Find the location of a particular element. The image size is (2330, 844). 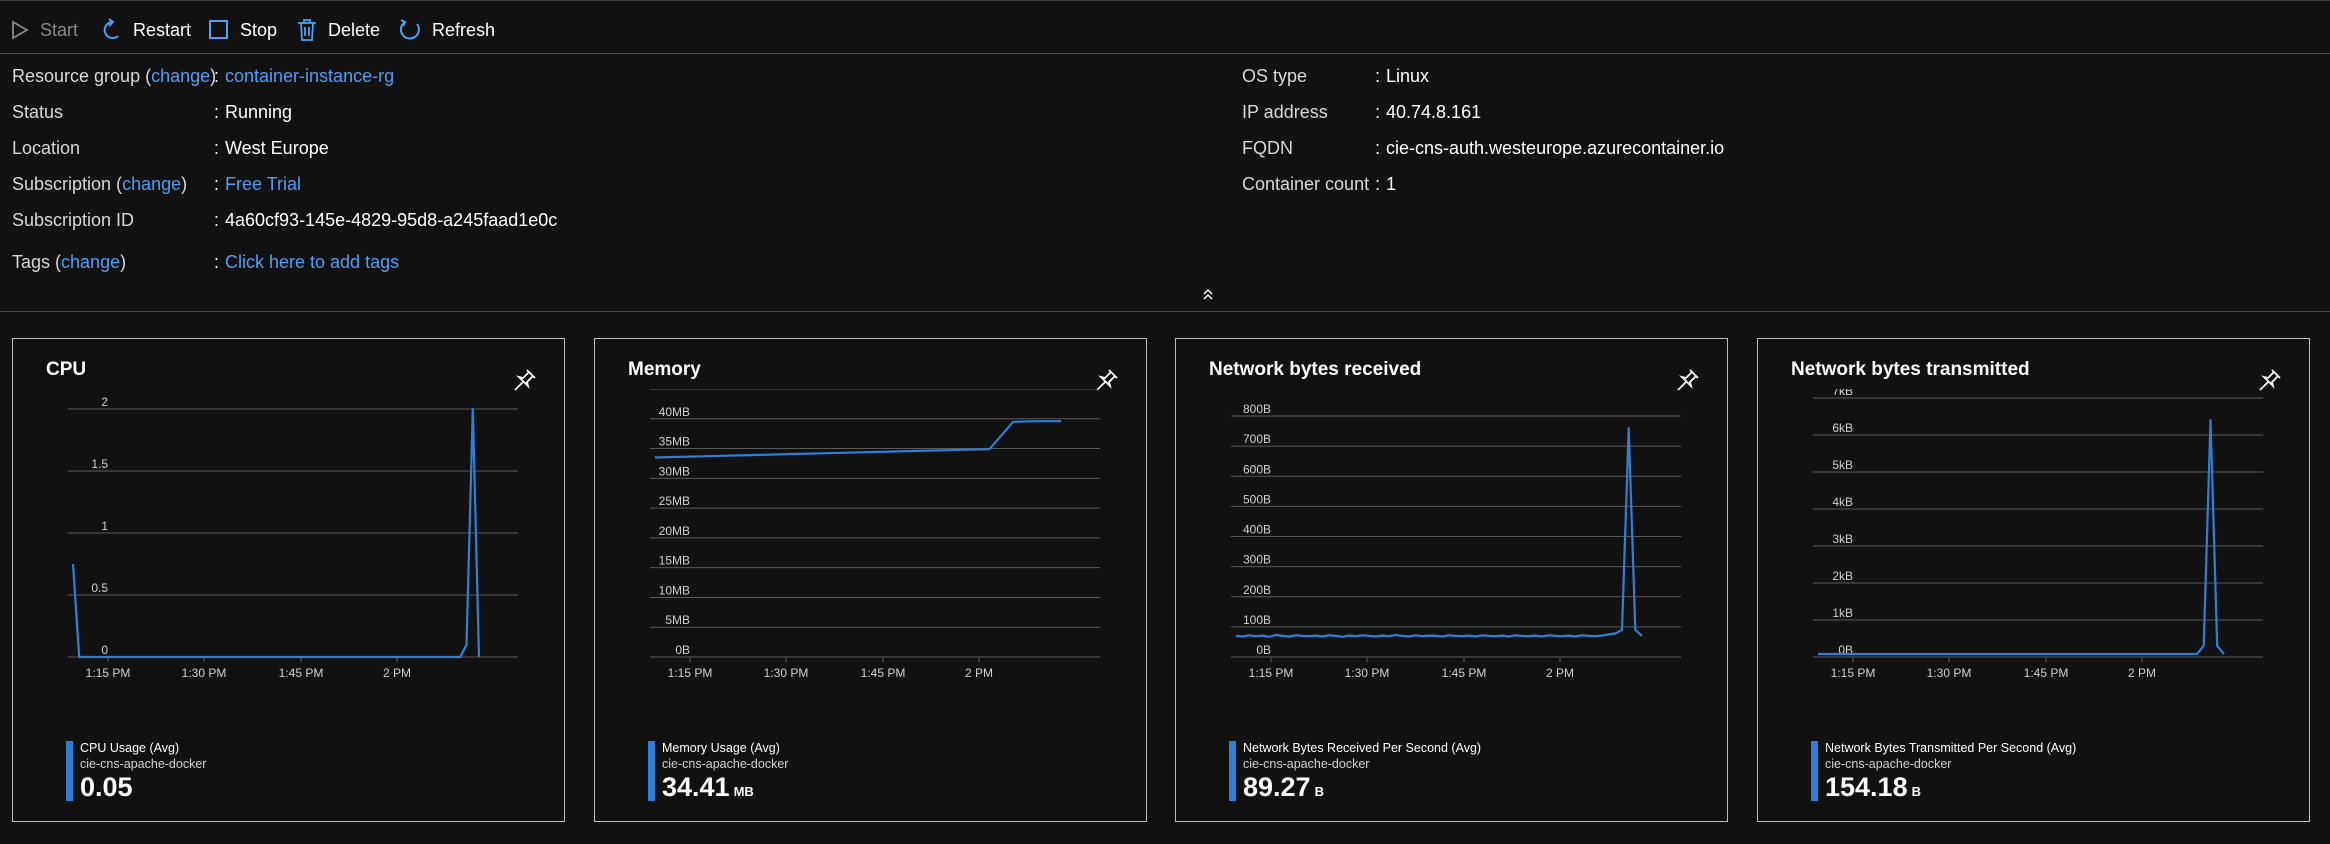

container-count-value: 1 is located at coordinates (1391, 184).